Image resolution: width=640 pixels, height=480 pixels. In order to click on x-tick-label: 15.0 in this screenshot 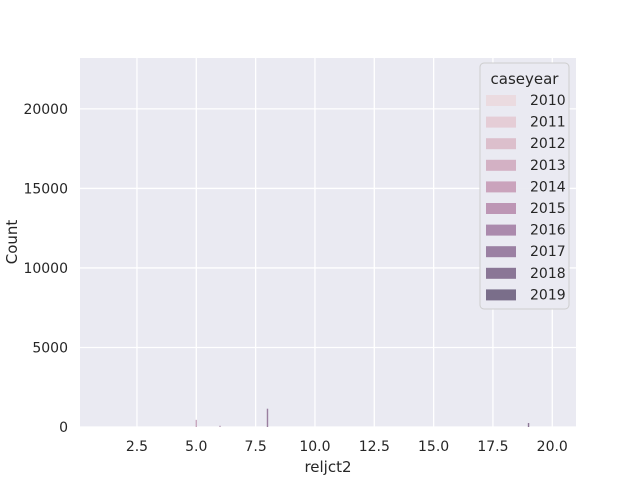, I will do `click(433, 447)`.